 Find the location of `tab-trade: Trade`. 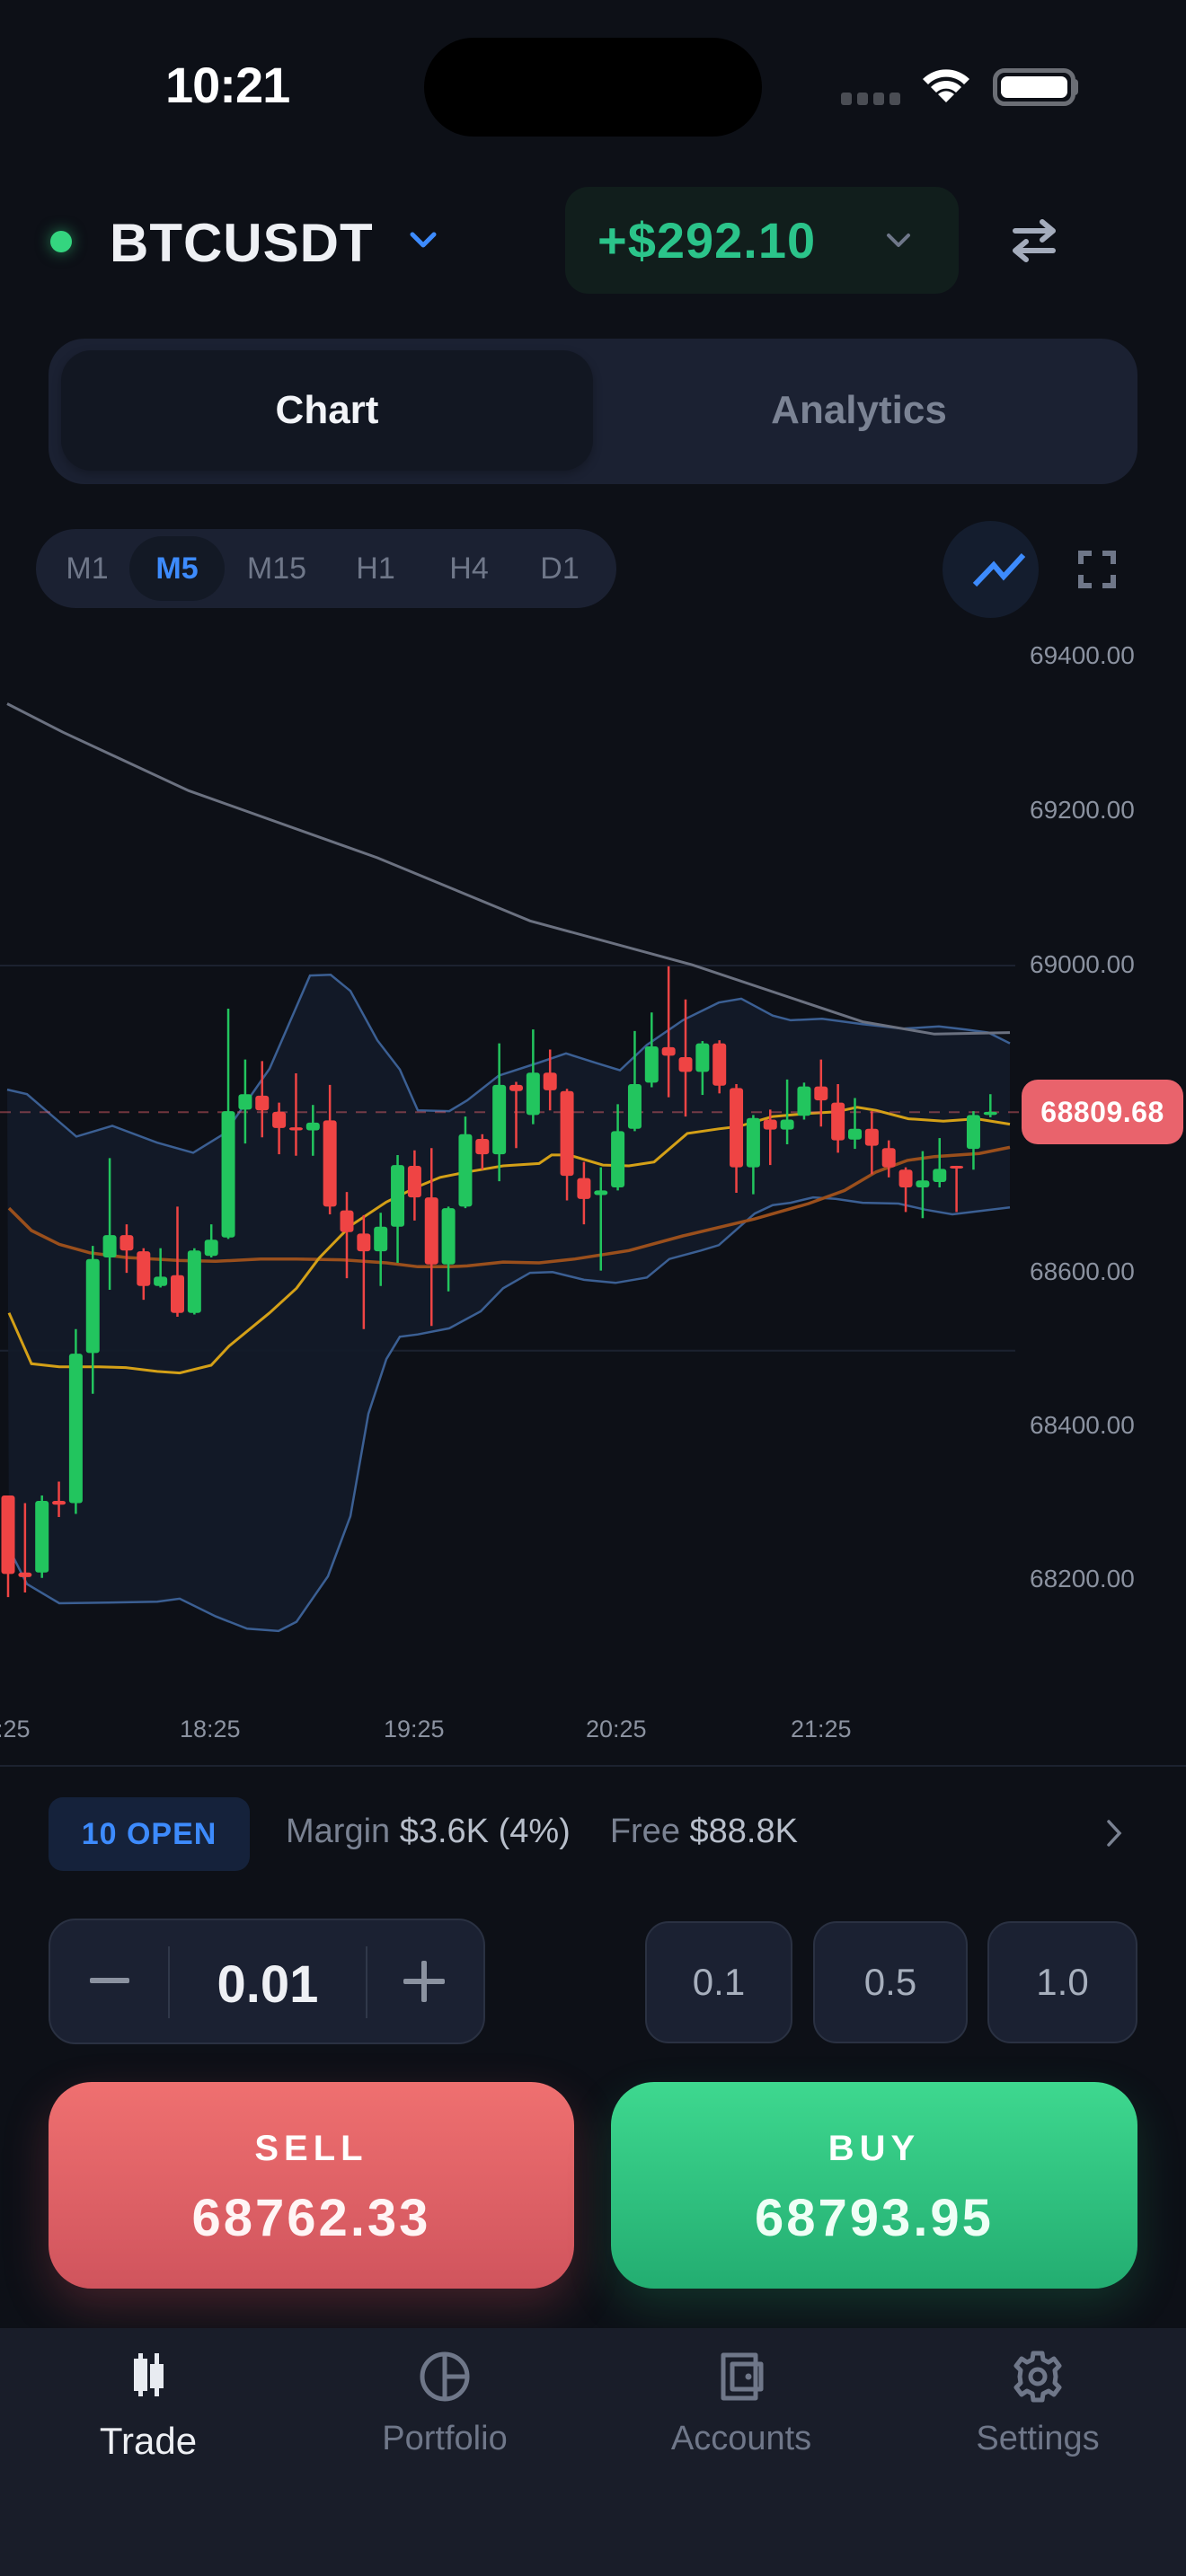

tab-trade: Trade is located at coordinates (148, 2413).